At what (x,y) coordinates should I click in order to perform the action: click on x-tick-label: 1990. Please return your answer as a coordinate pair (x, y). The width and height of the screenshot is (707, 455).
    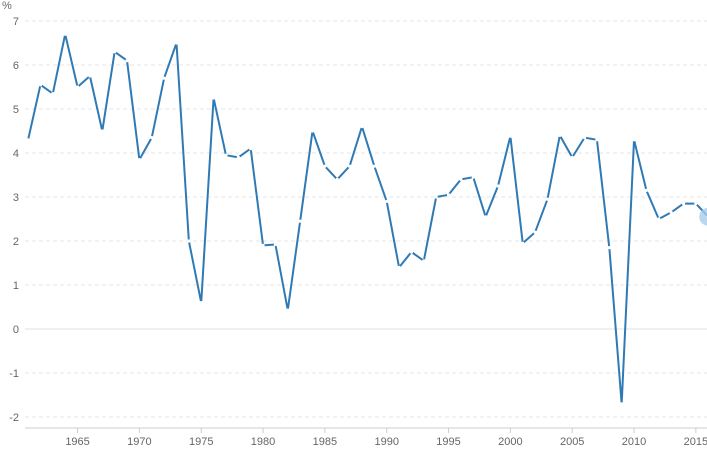
    Looking at the image, I should click on (386, 442).